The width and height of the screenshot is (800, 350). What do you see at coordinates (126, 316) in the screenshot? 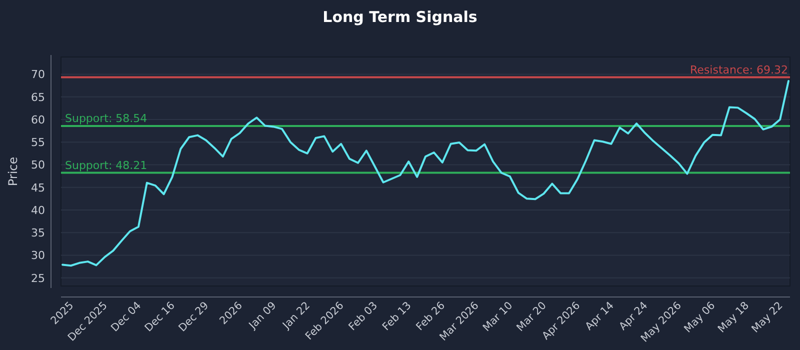
I see `x-tick-label: Dec 04` at bounding box center [126, 316].